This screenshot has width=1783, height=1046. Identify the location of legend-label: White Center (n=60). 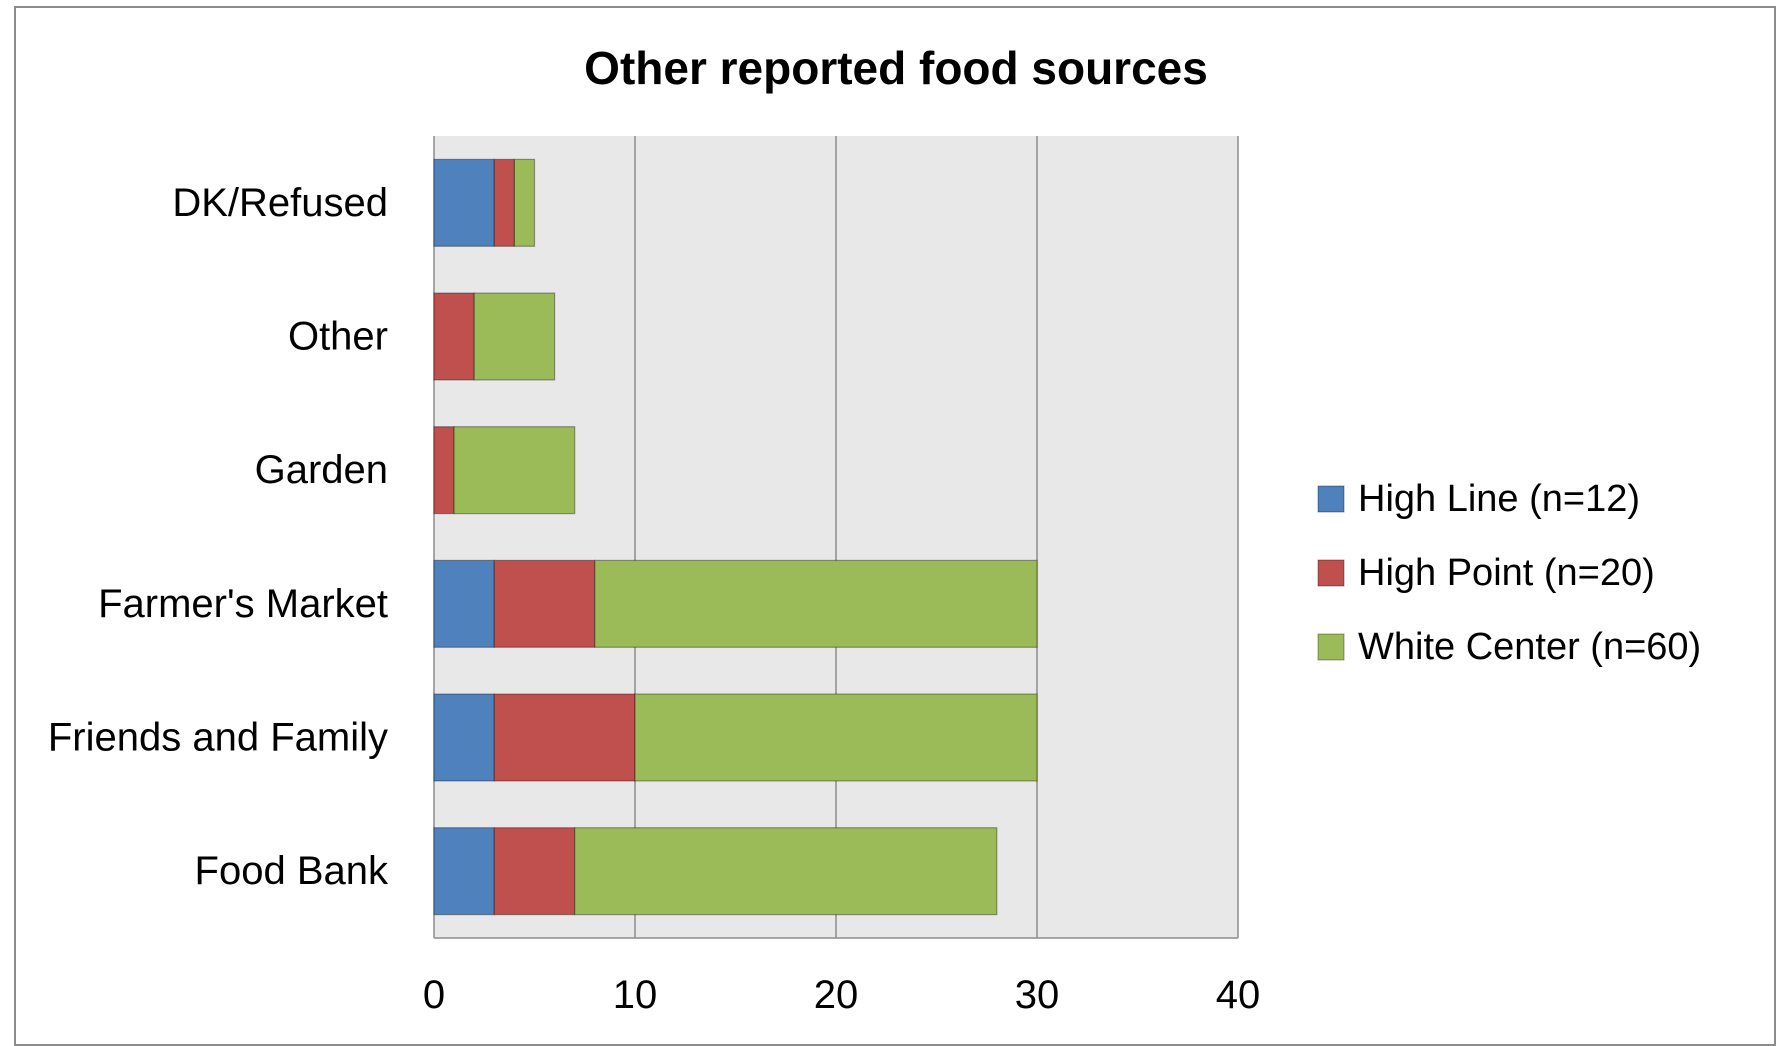
(1529, 647).